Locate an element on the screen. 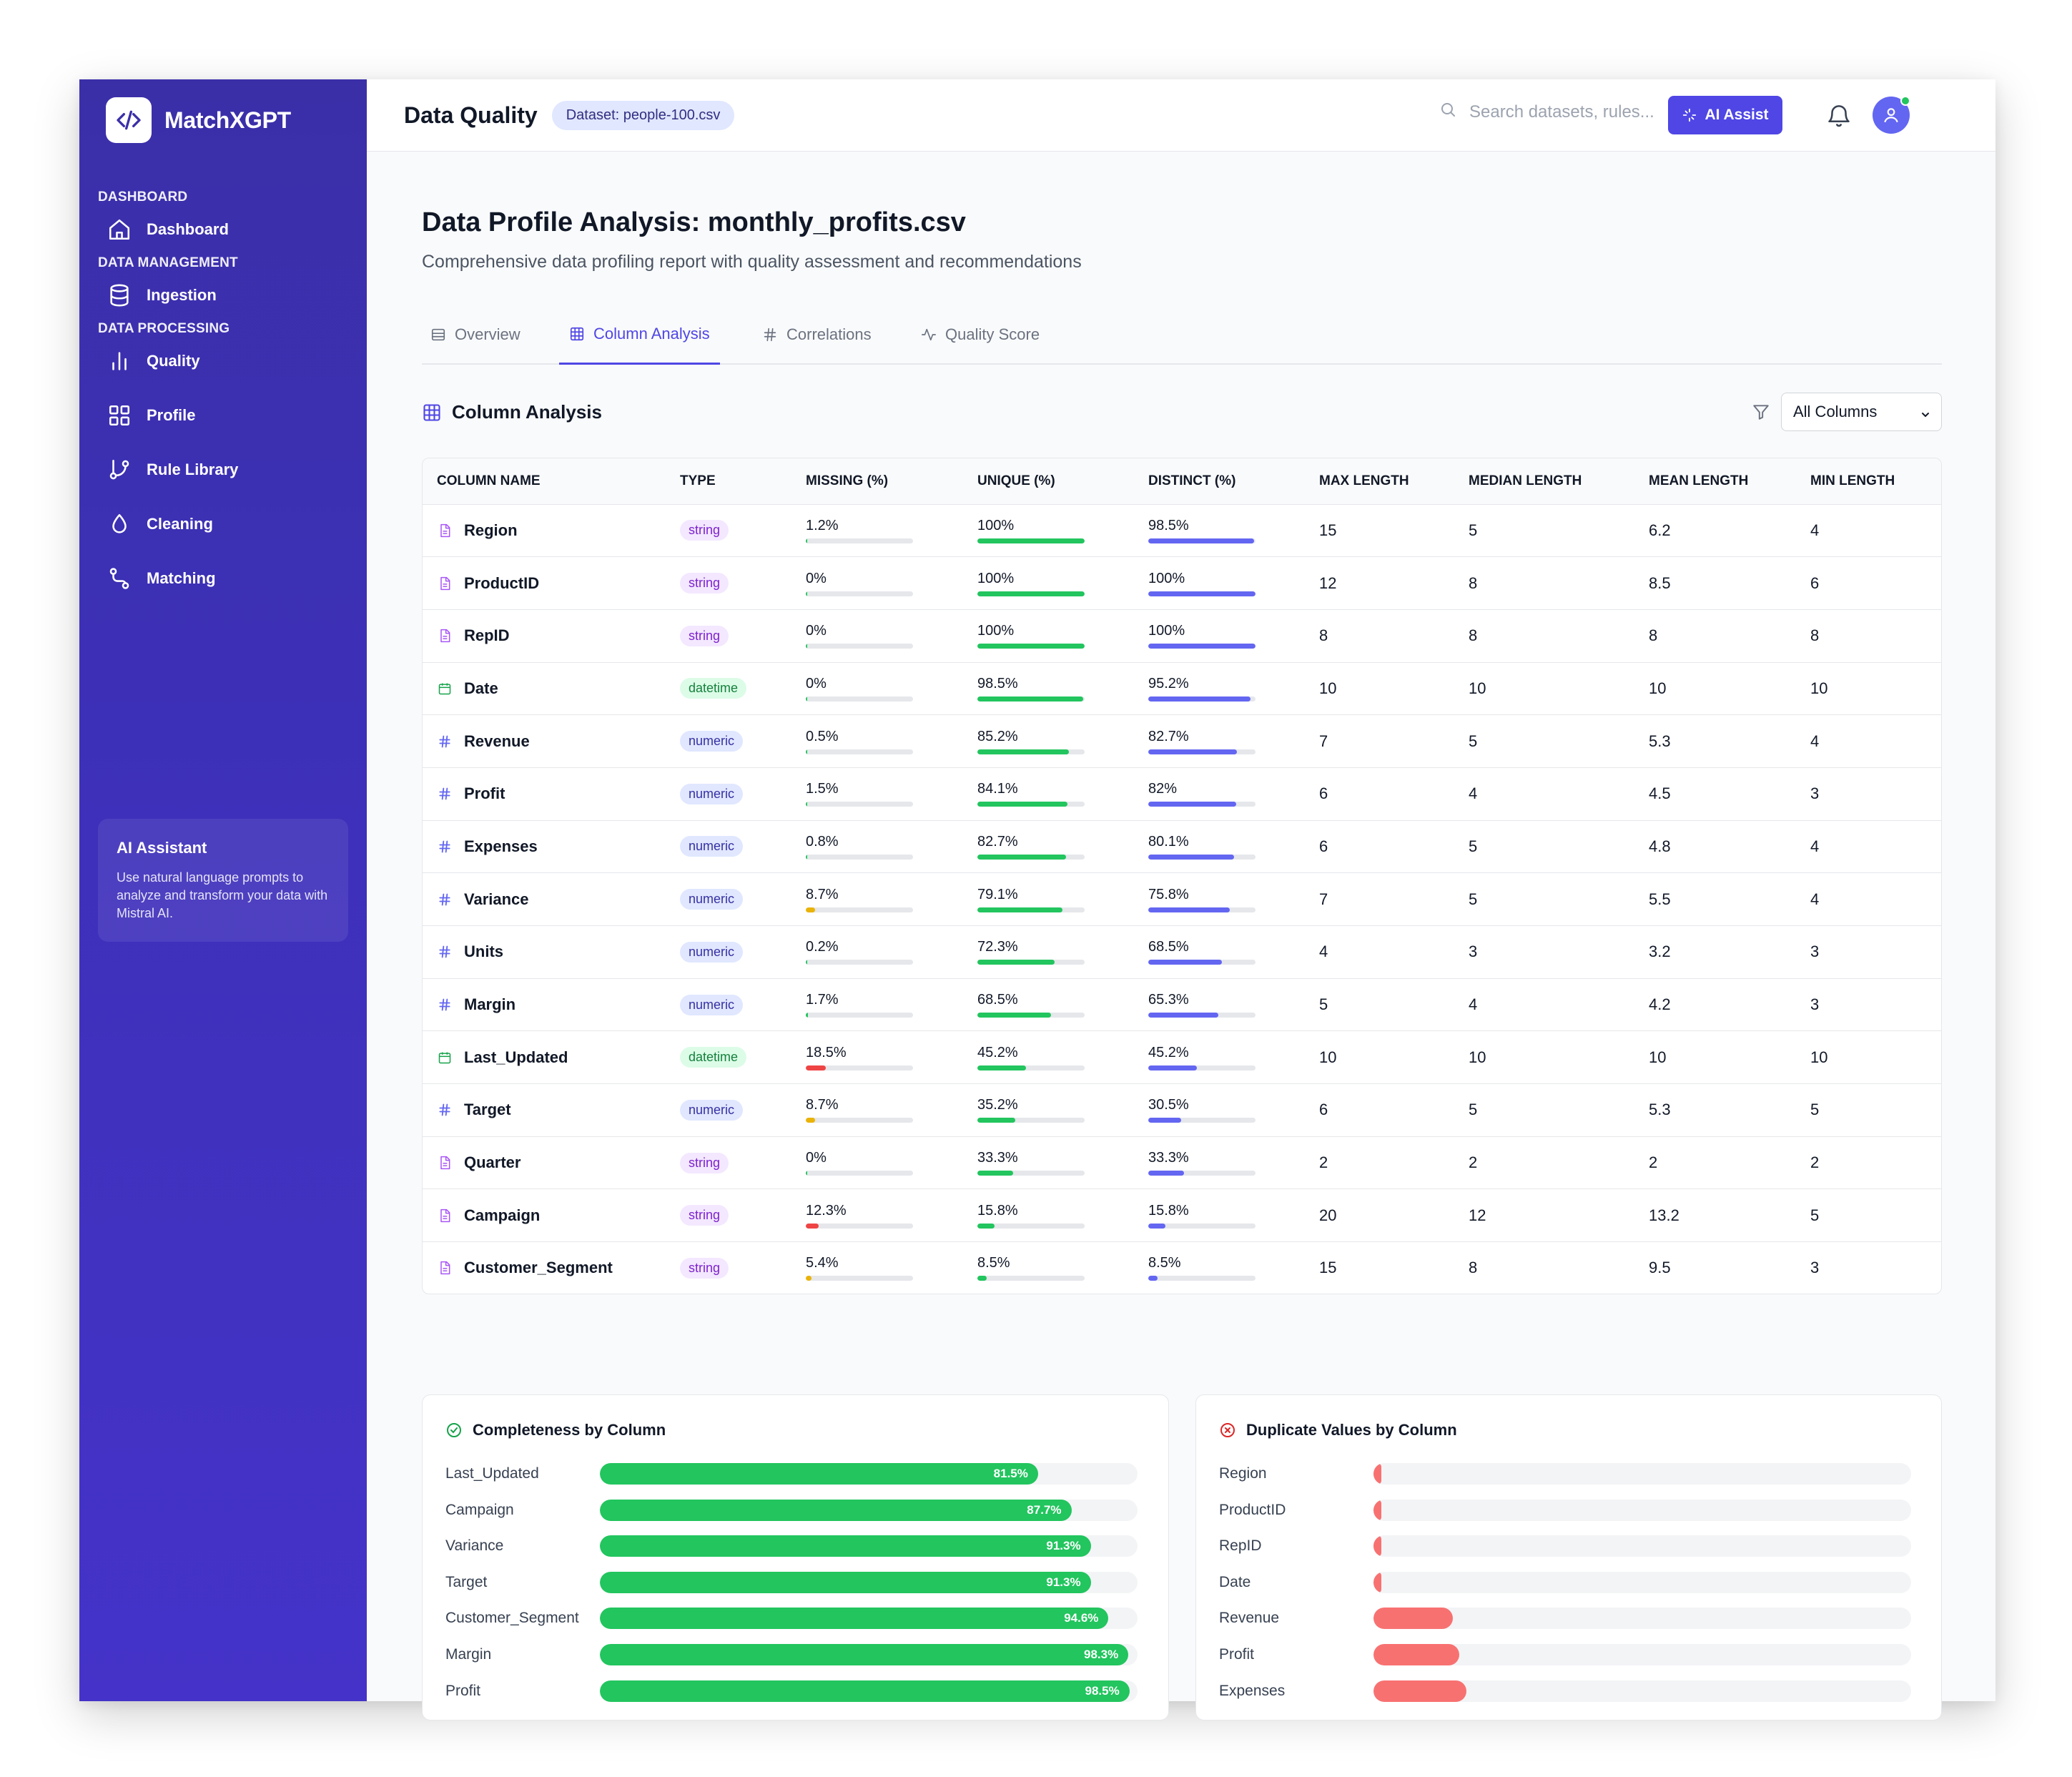 This screenshot has height=1777, width=2072. table-row: ProductID string 0% 100% 100% 12 8 8.5 6 is located at coordinates (1182, 583).